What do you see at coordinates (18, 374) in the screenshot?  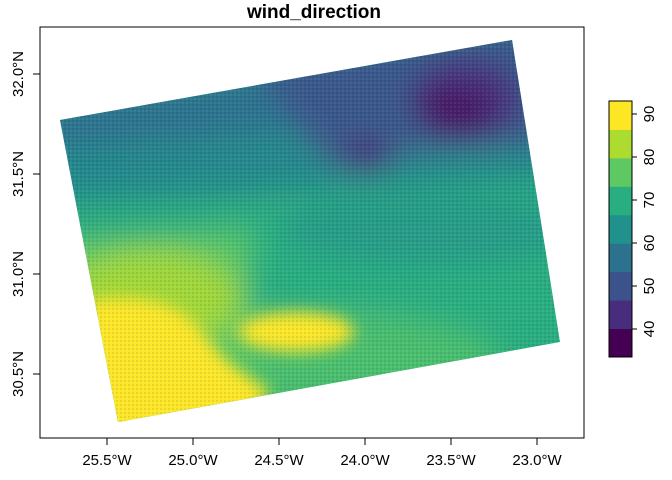 I see `y-tick-label: 30.5°N` at bounding box center [18, 374].